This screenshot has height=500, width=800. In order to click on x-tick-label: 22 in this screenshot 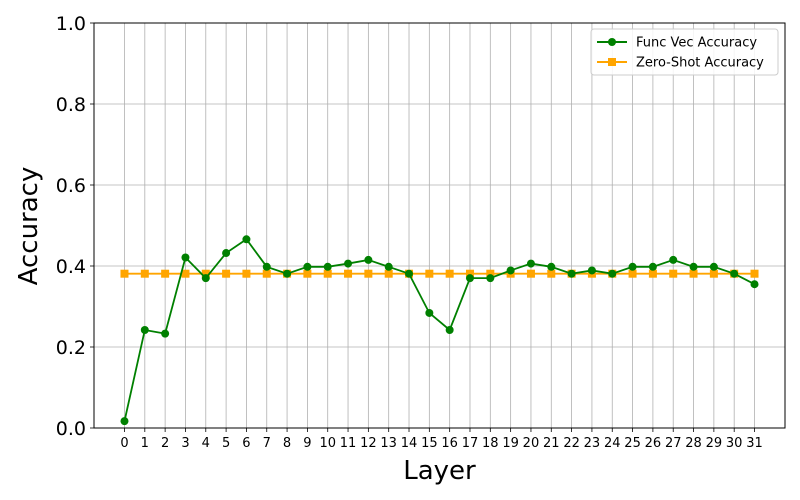, I will do `click(571, 443)`.